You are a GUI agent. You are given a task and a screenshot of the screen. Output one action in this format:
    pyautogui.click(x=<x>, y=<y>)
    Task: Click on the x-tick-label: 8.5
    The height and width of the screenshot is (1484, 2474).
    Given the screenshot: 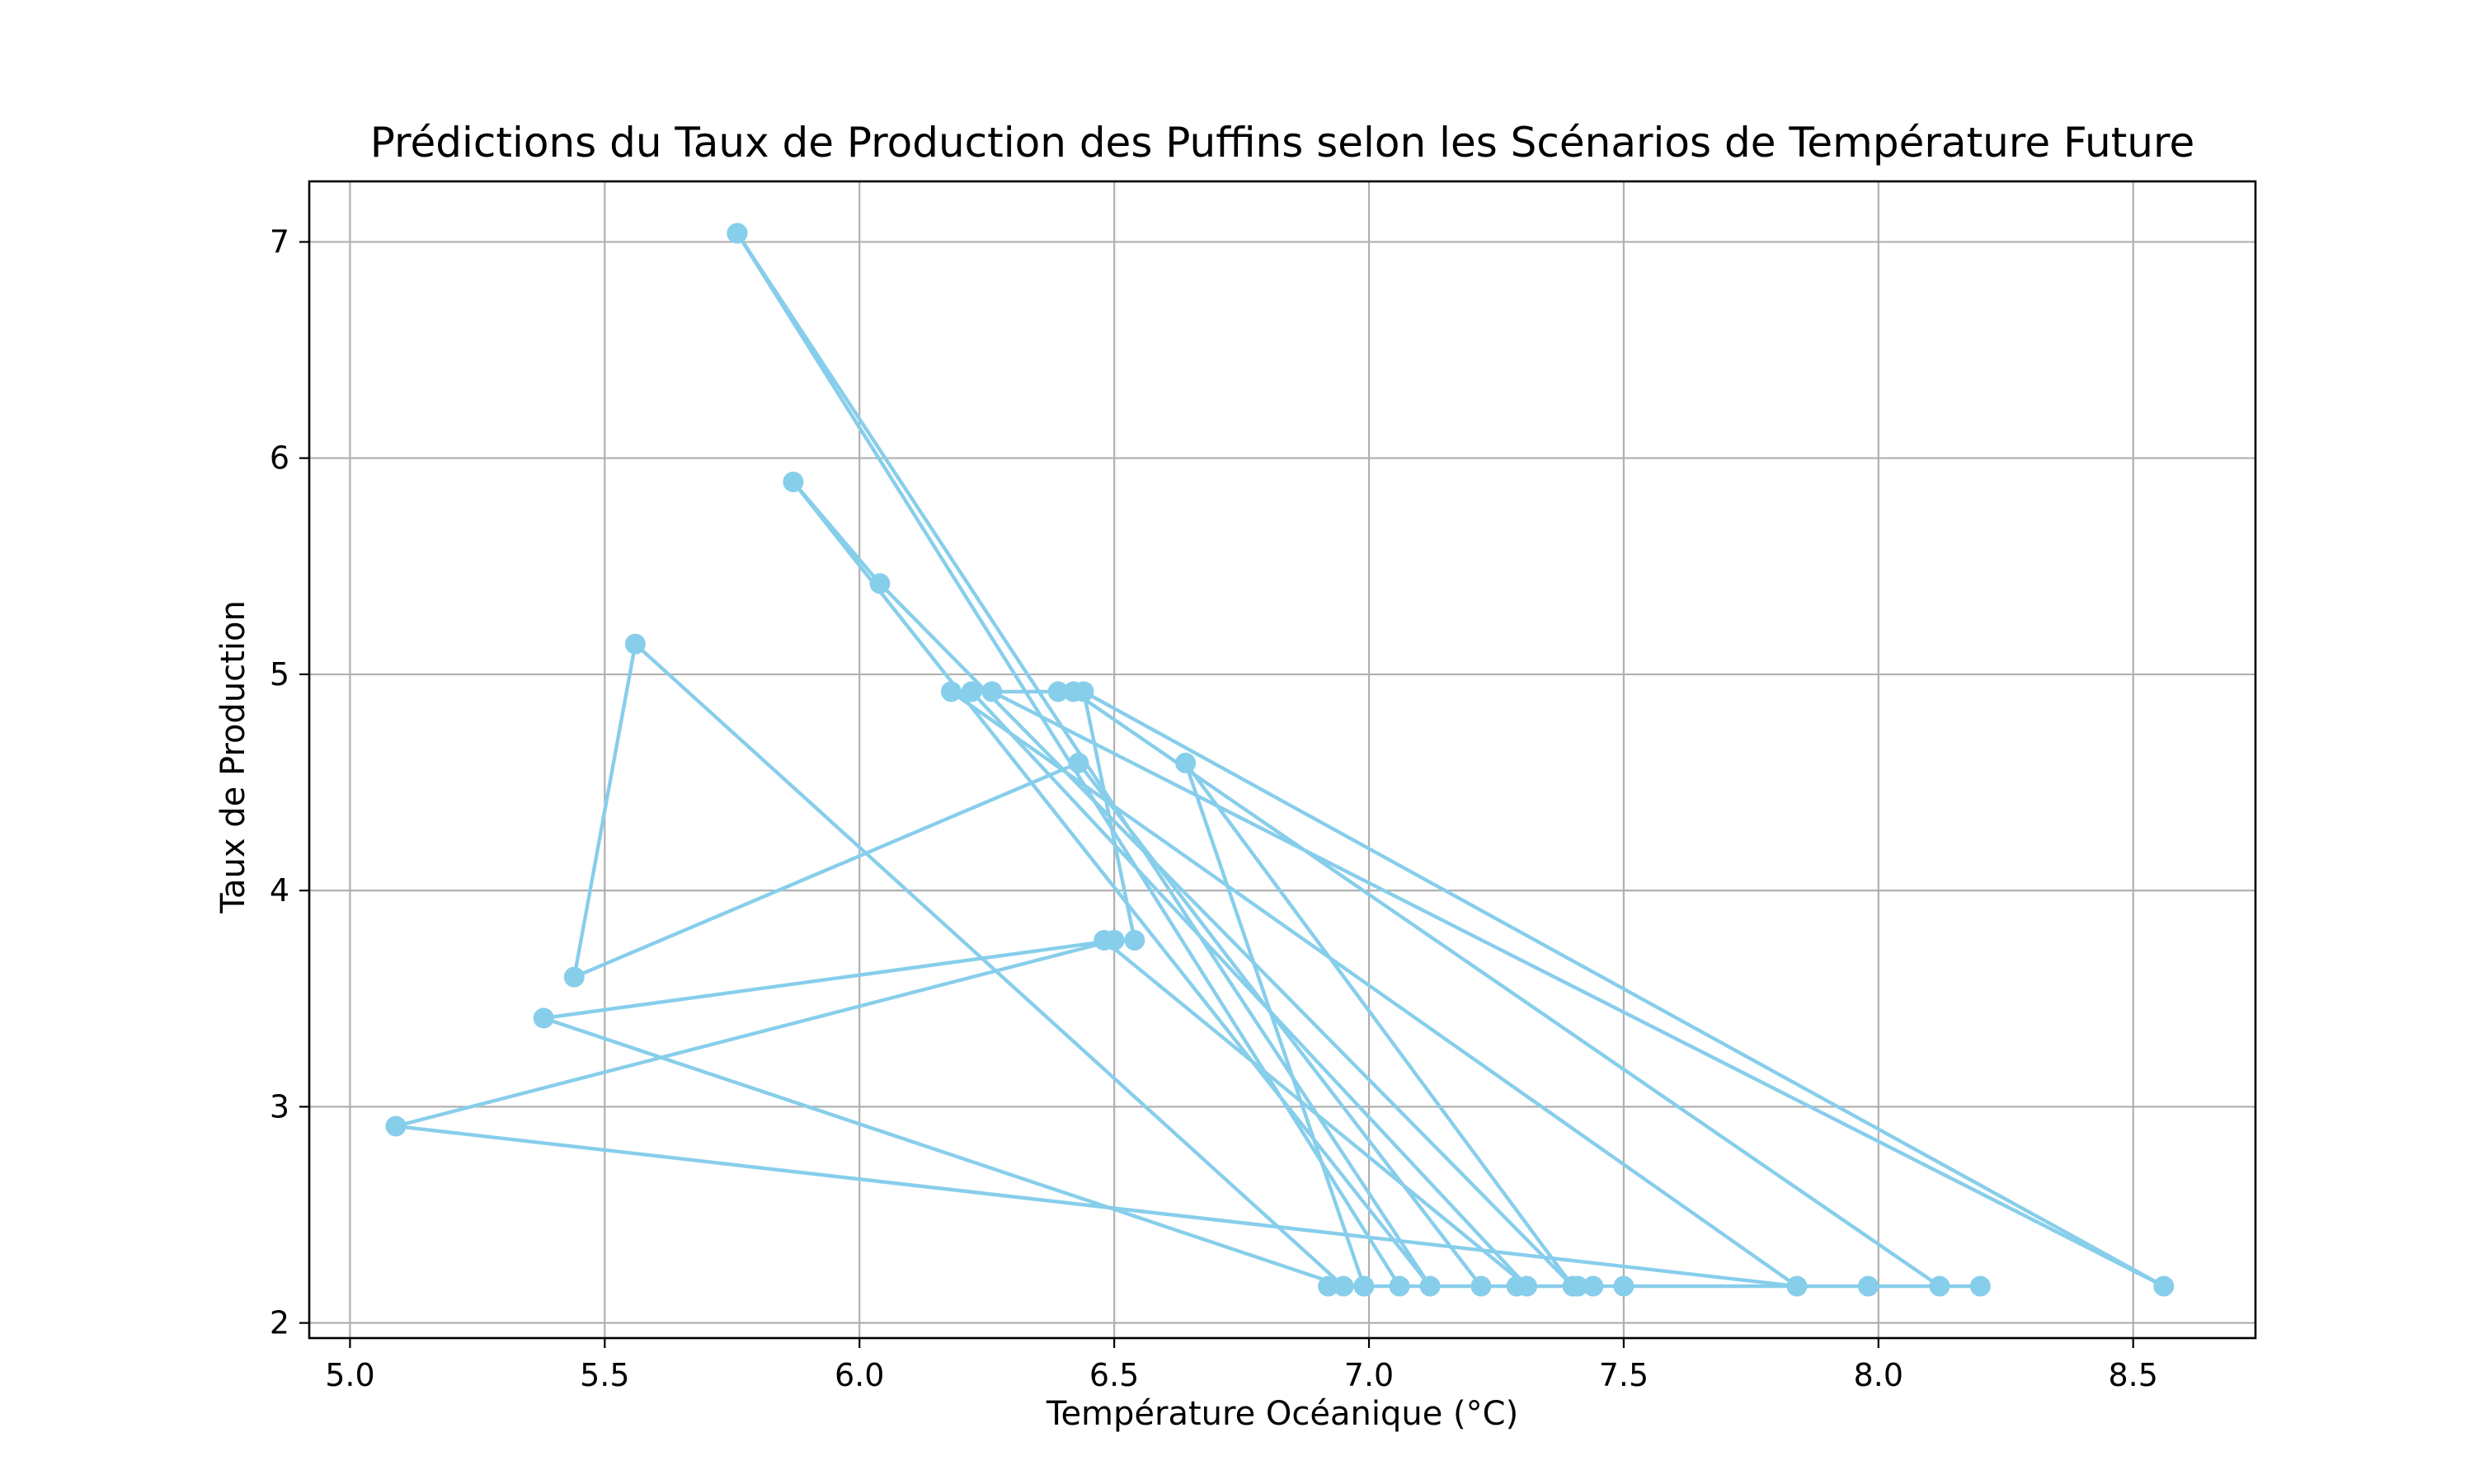 What is the action you would take?
    pyautogui.click(x=2133, y=1375)
    